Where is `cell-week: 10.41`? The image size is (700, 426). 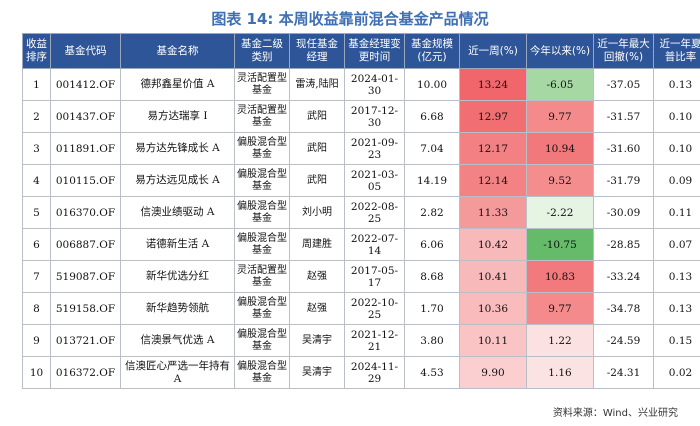 cell-week: 10.41 is located at coordinates (493, 276).